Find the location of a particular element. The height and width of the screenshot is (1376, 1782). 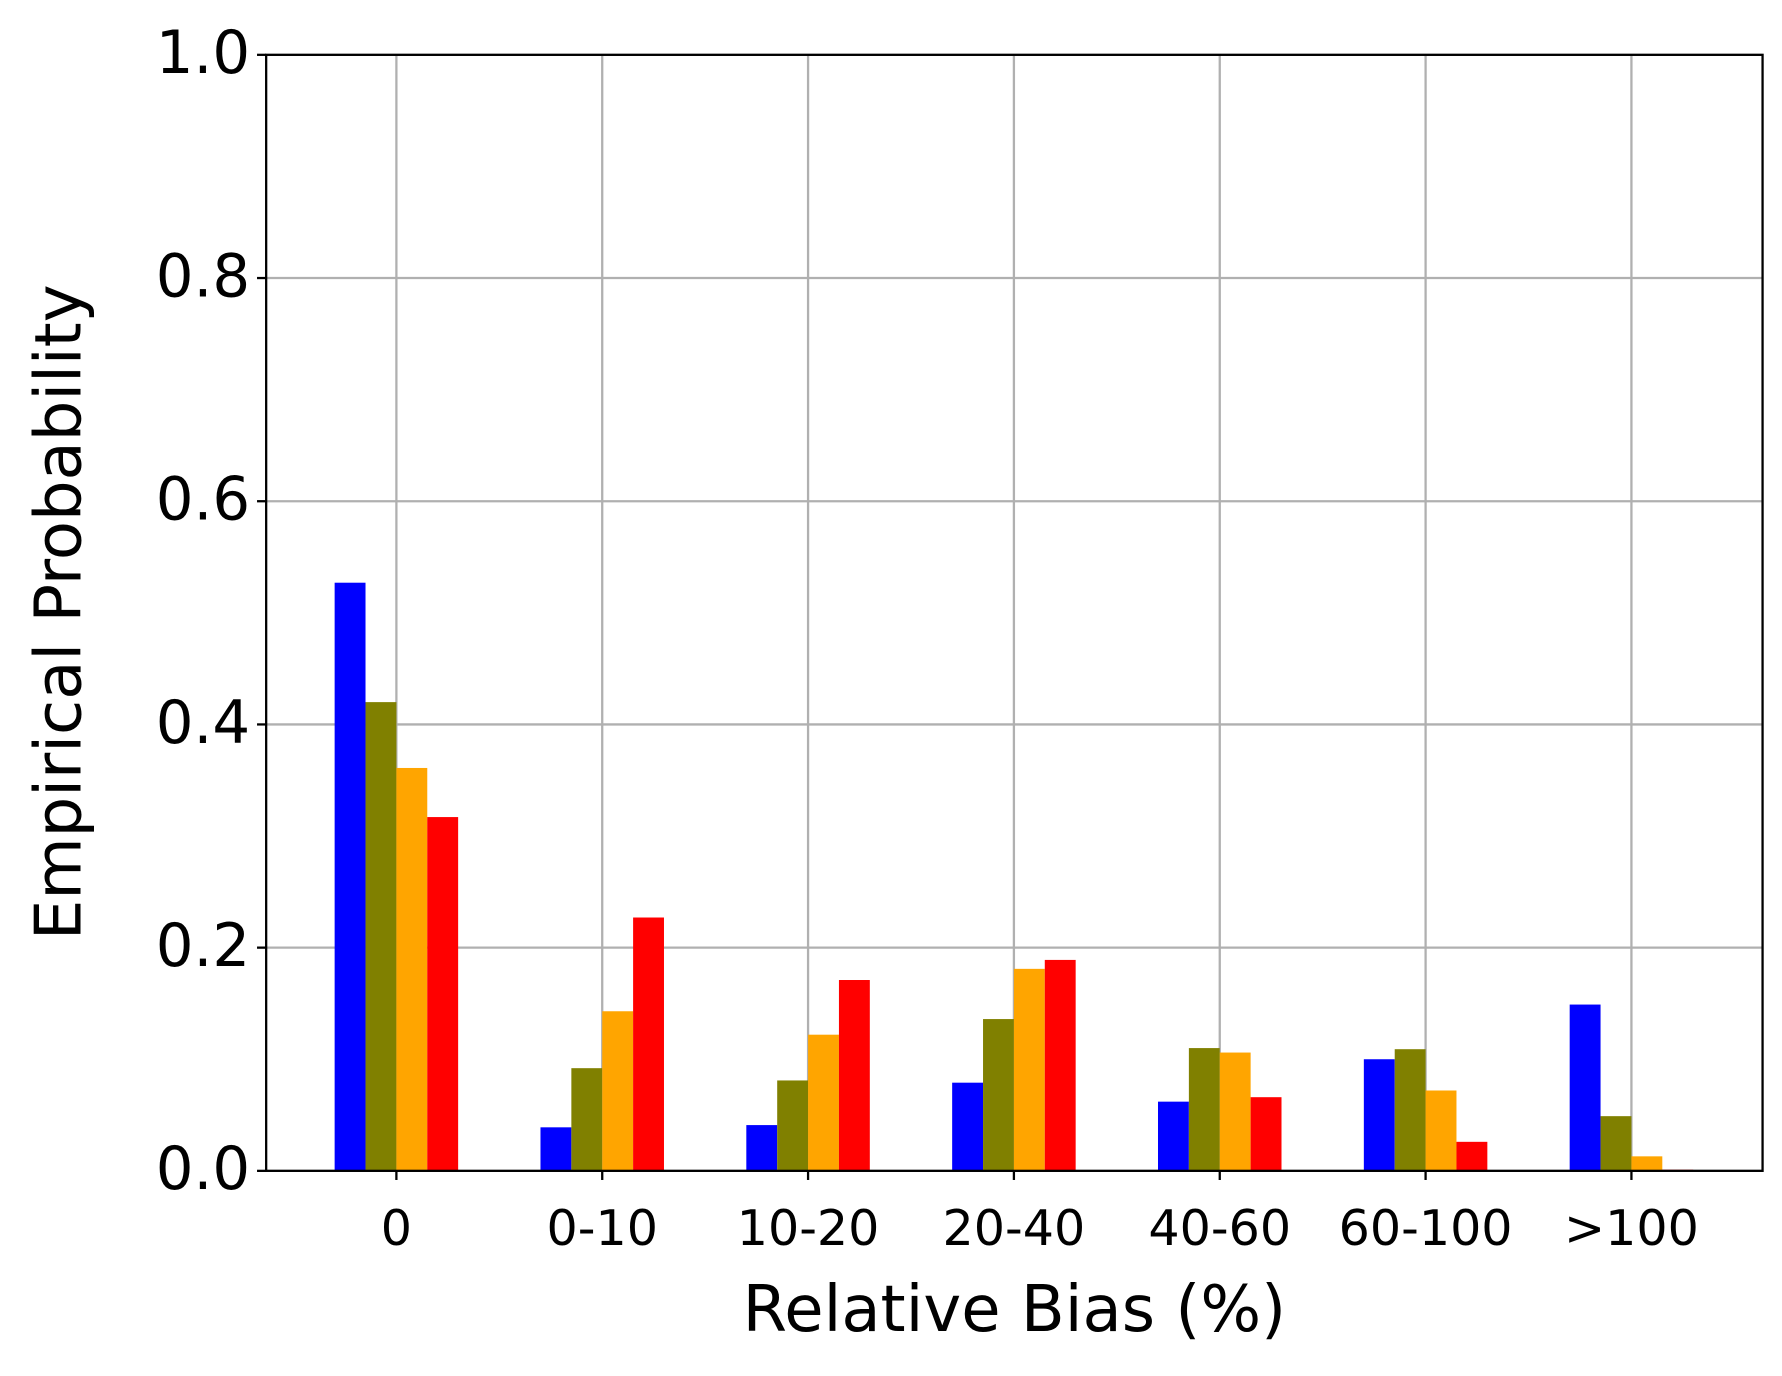

y-tick-label: 0.0 is located at coordinates (203, 1169).